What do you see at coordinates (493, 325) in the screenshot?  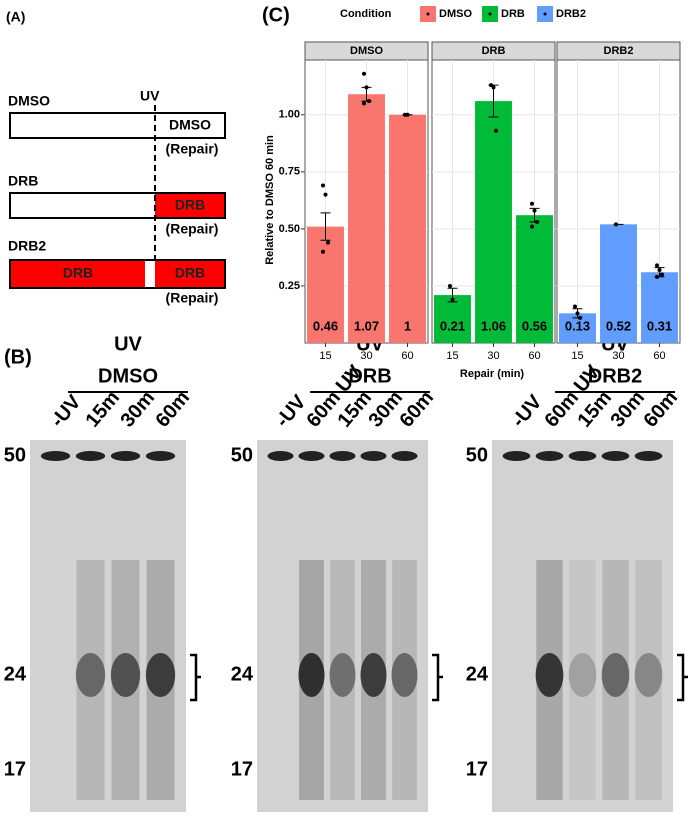 I see `bar-label: 1.06` at bounding box center [493, 325].